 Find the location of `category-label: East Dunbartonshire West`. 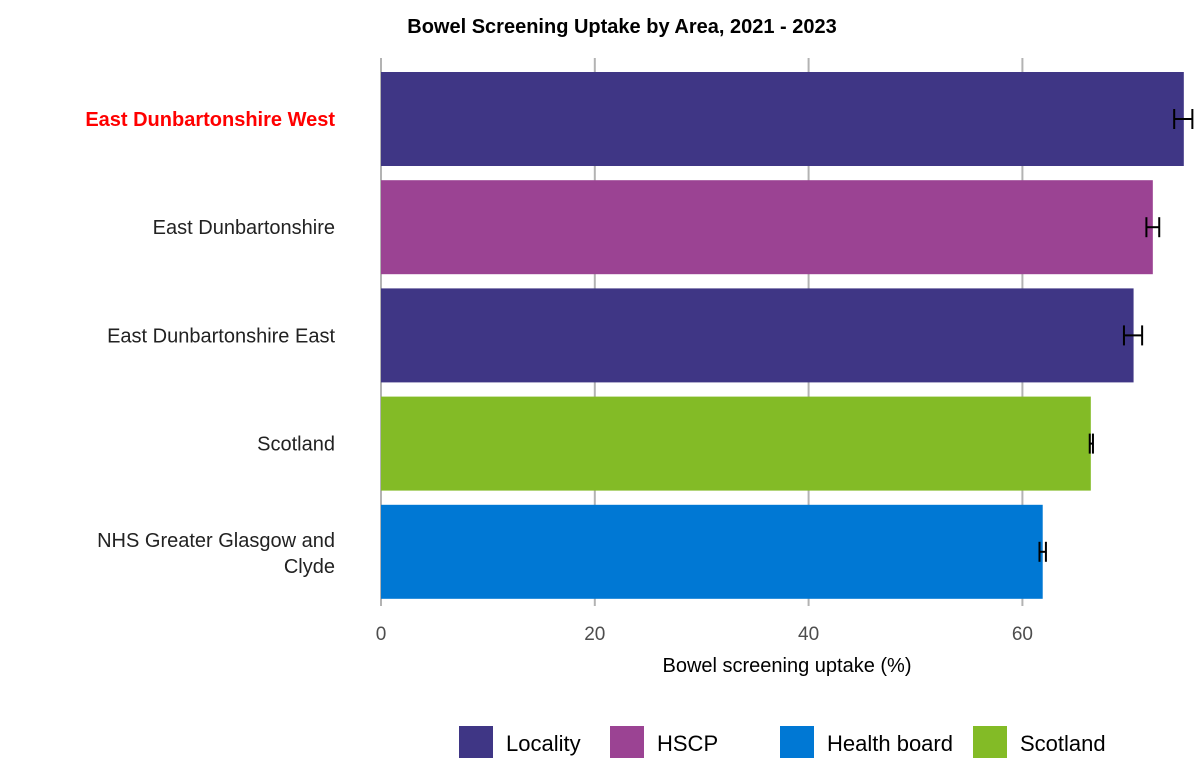

category-label: East Dunbartonshire West is located at coordinates (210, 120).